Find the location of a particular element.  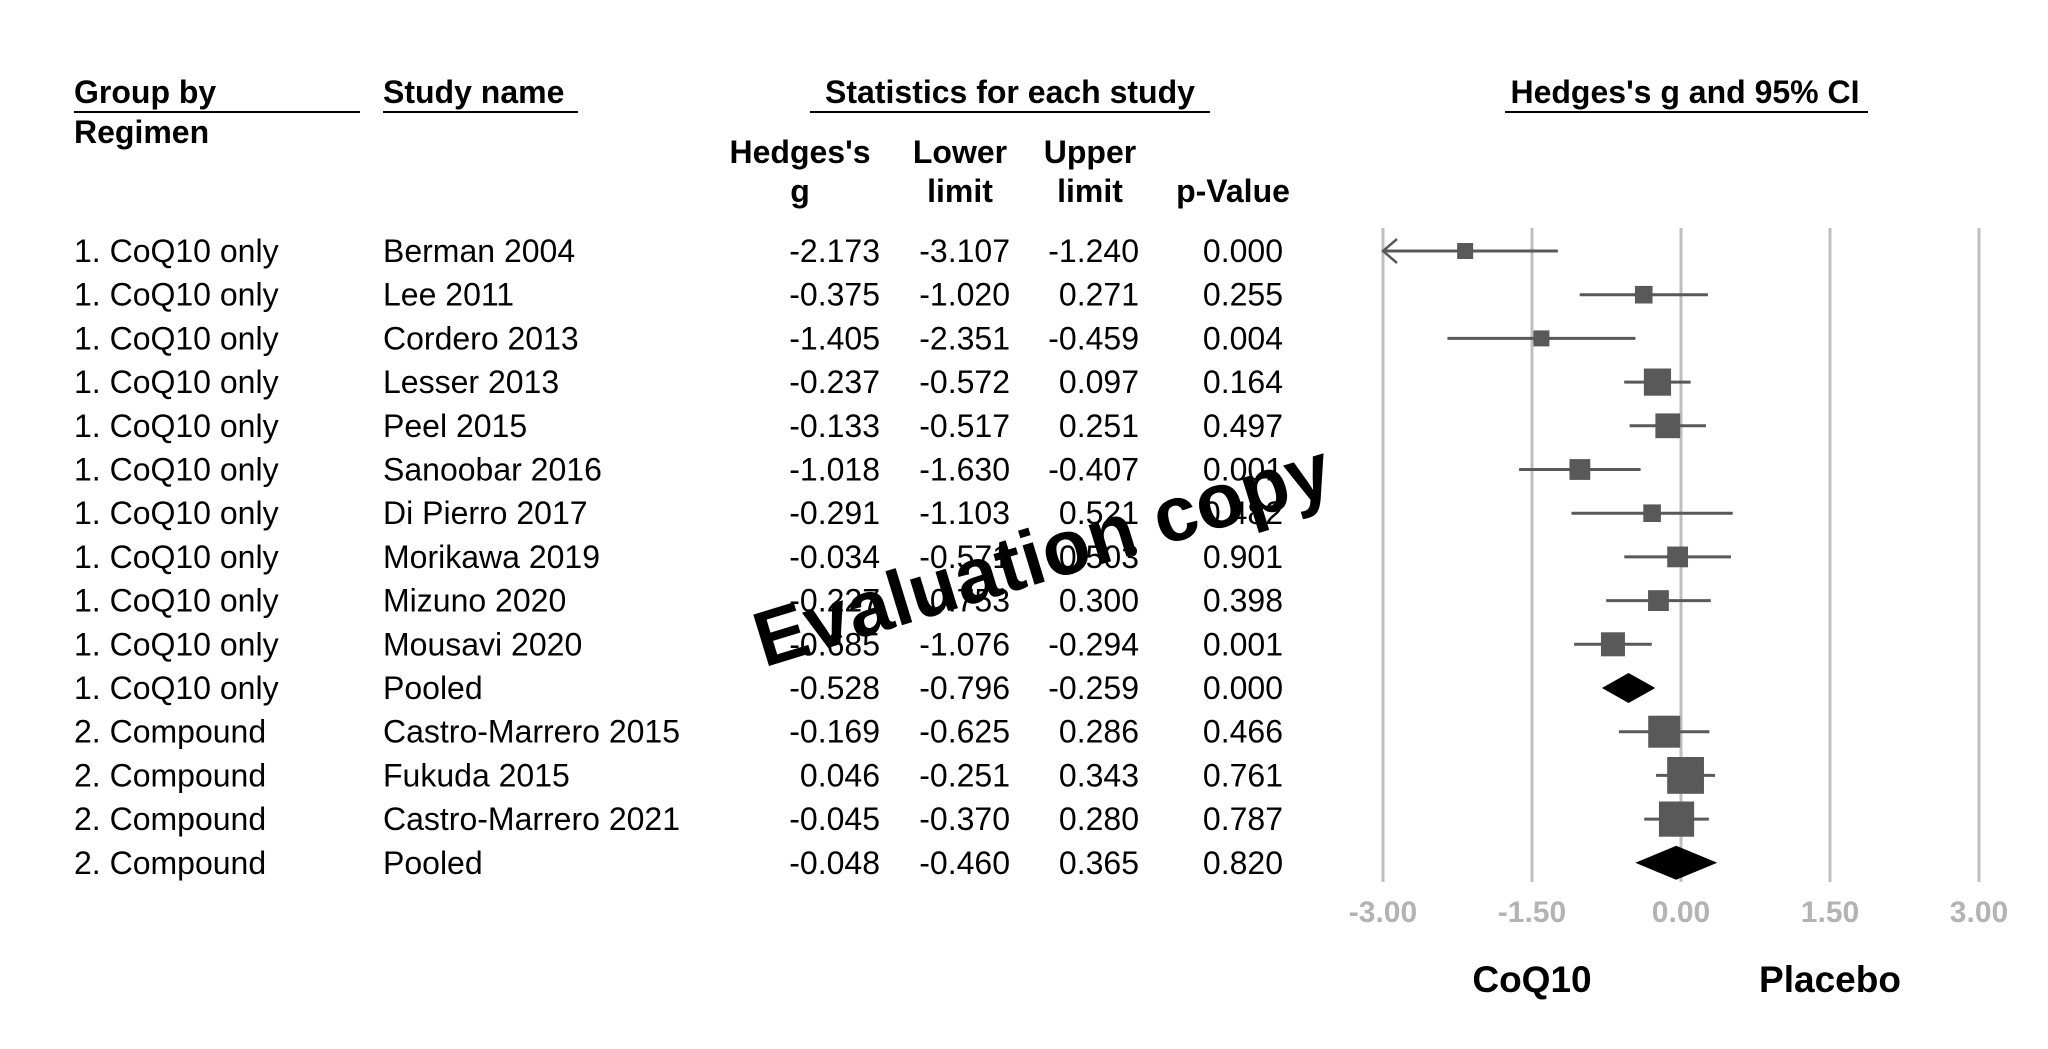

row-p-value: 0.820 is located at coordinates (1243, 863).